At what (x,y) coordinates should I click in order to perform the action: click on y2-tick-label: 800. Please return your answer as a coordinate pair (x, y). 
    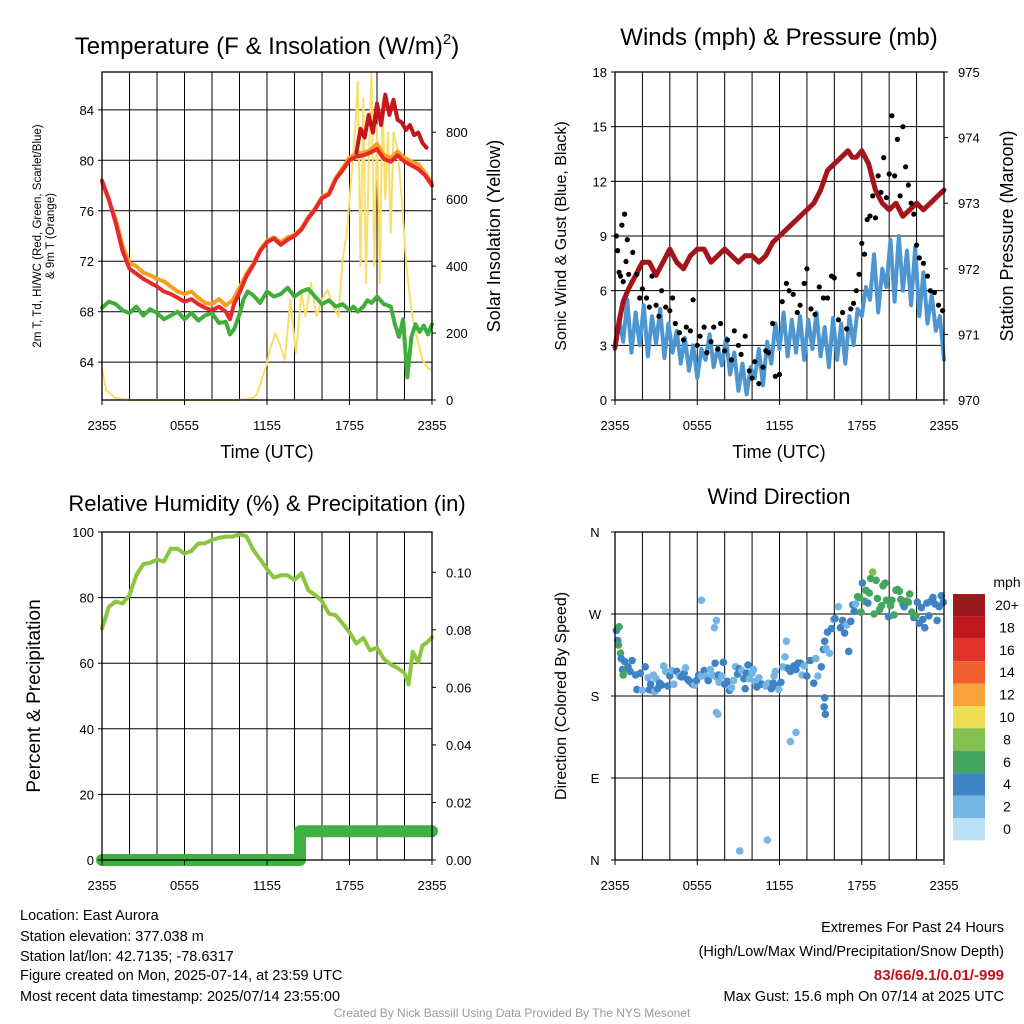
    Looking at the image, I should click on (457, 132).